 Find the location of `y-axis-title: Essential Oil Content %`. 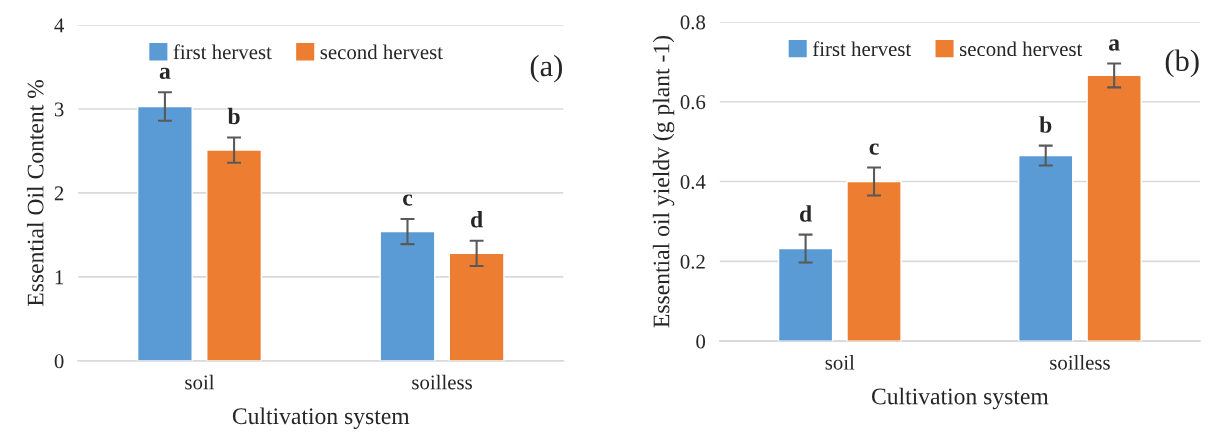

y-axis-title: Essential Oil Content % is located at coordinates (35, 193).